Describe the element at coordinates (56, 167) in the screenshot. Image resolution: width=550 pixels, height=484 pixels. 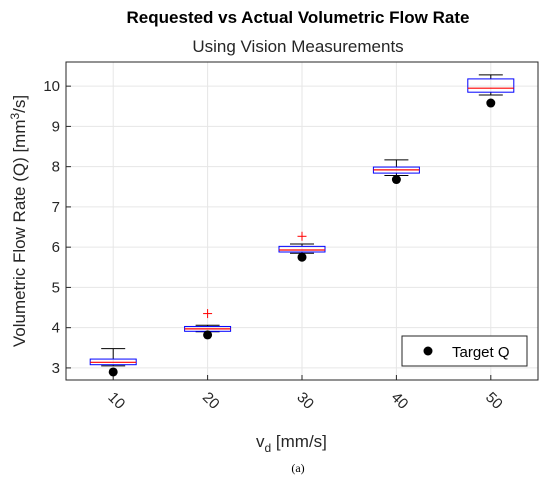
I see `y-tick-label: 8` at that location.